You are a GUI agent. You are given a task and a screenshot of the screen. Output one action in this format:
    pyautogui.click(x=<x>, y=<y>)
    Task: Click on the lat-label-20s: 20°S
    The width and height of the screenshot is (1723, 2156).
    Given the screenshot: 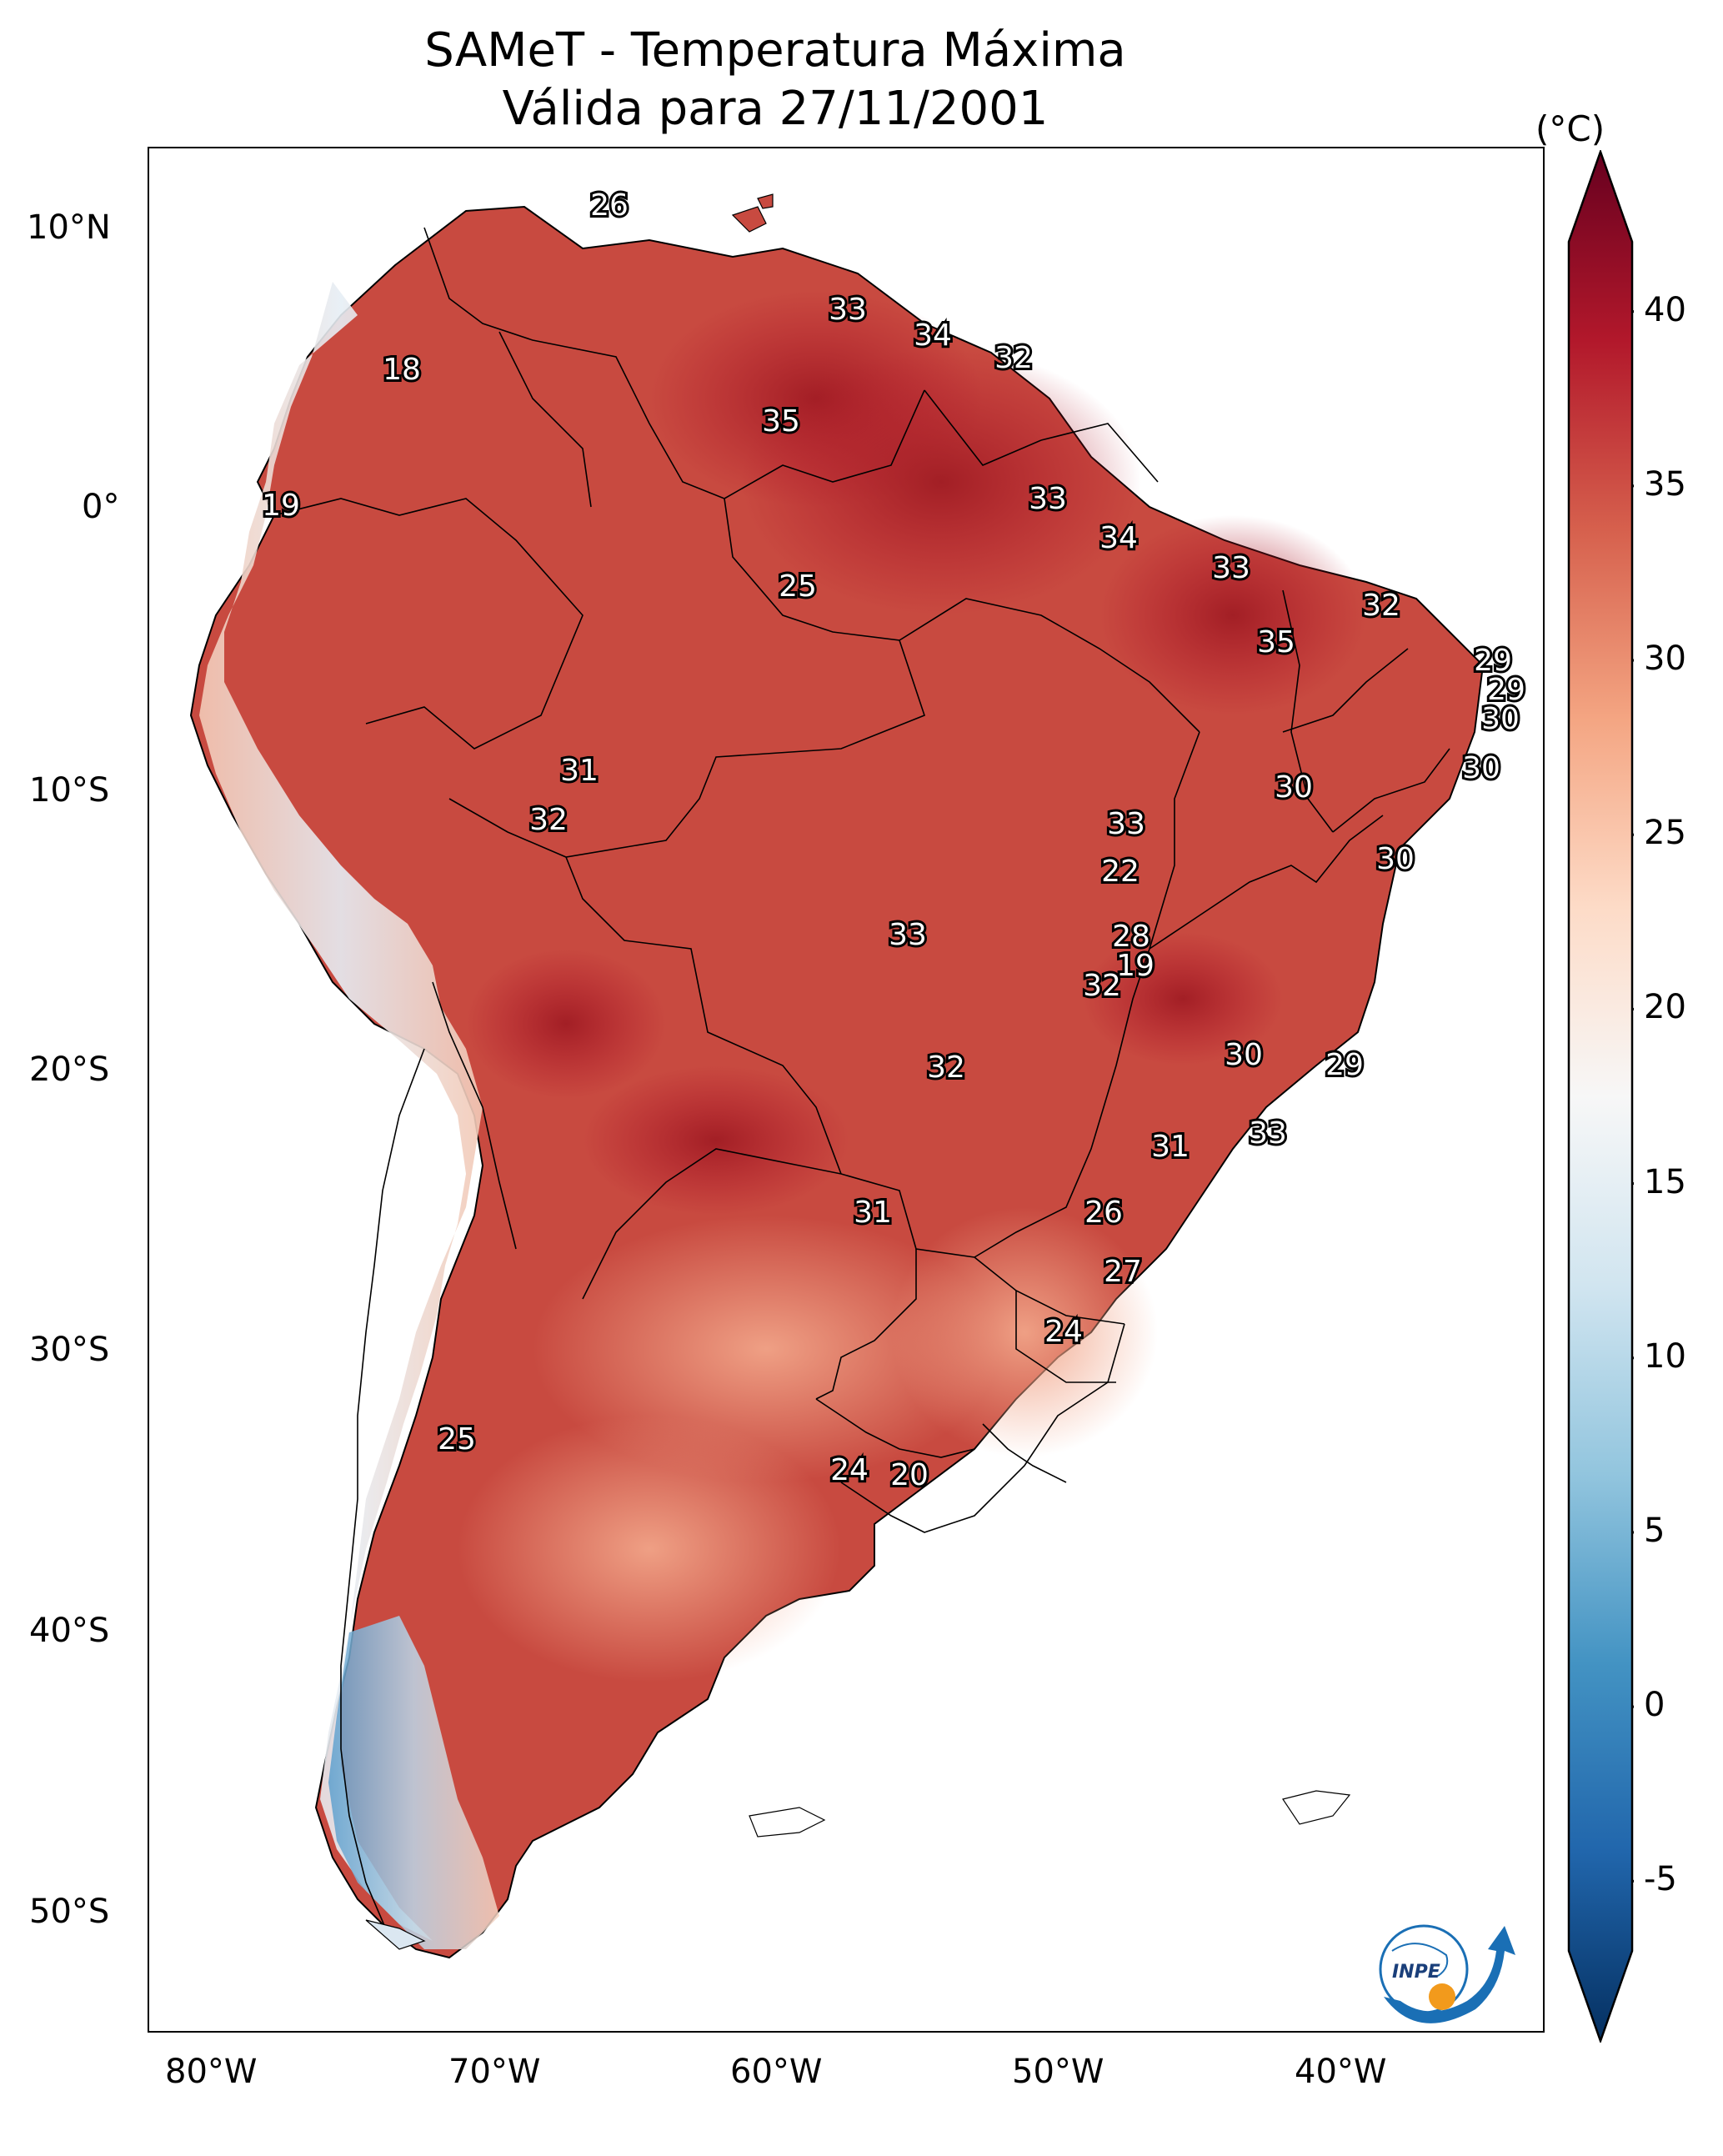 What is the action you would take?
    pyautogui.click(x=69, y=1069)
    